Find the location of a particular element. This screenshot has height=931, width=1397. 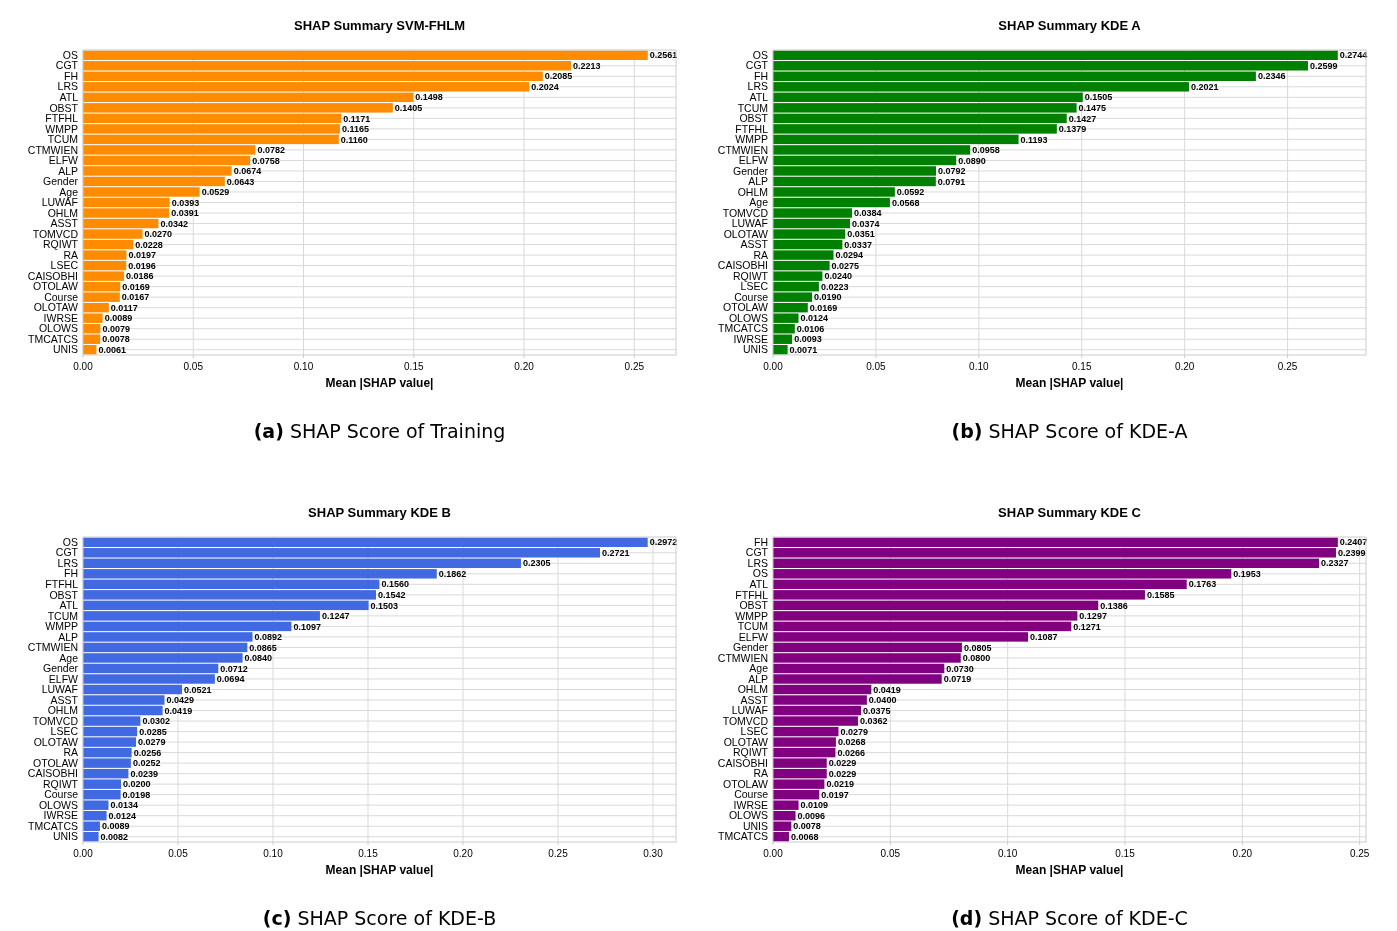

data-label: 0.0229 is located at coordinates (842, 773).